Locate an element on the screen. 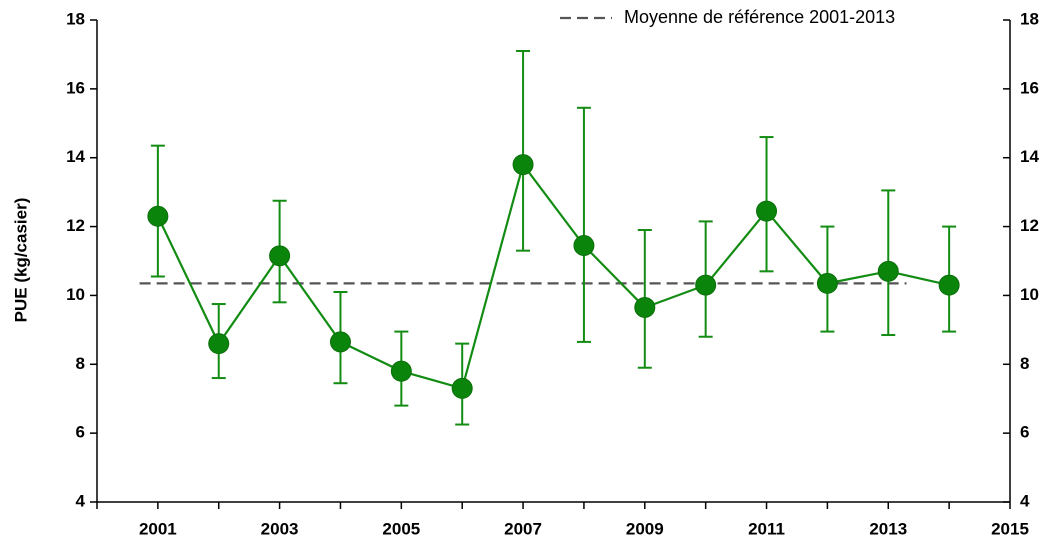 This screenshot has width=1063, height=550. y2-tick-label: 14 is located at coordinates (1029, 156).